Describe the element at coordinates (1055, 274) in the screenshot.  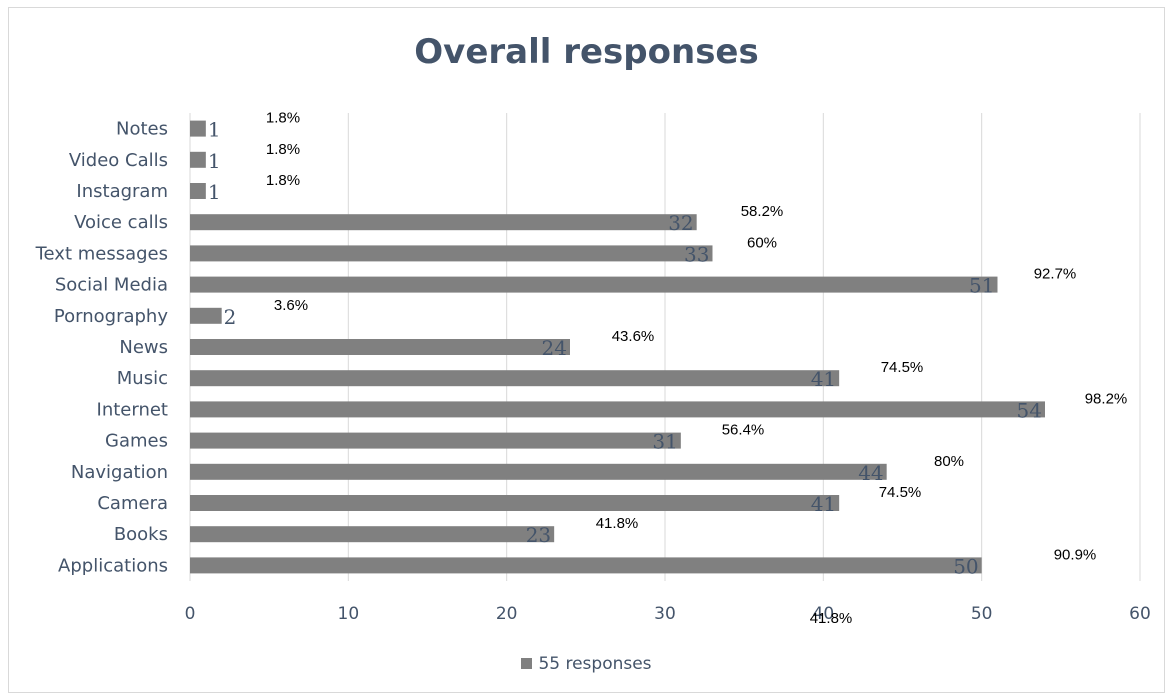
I see `percent-label: 92.7%` at that location.